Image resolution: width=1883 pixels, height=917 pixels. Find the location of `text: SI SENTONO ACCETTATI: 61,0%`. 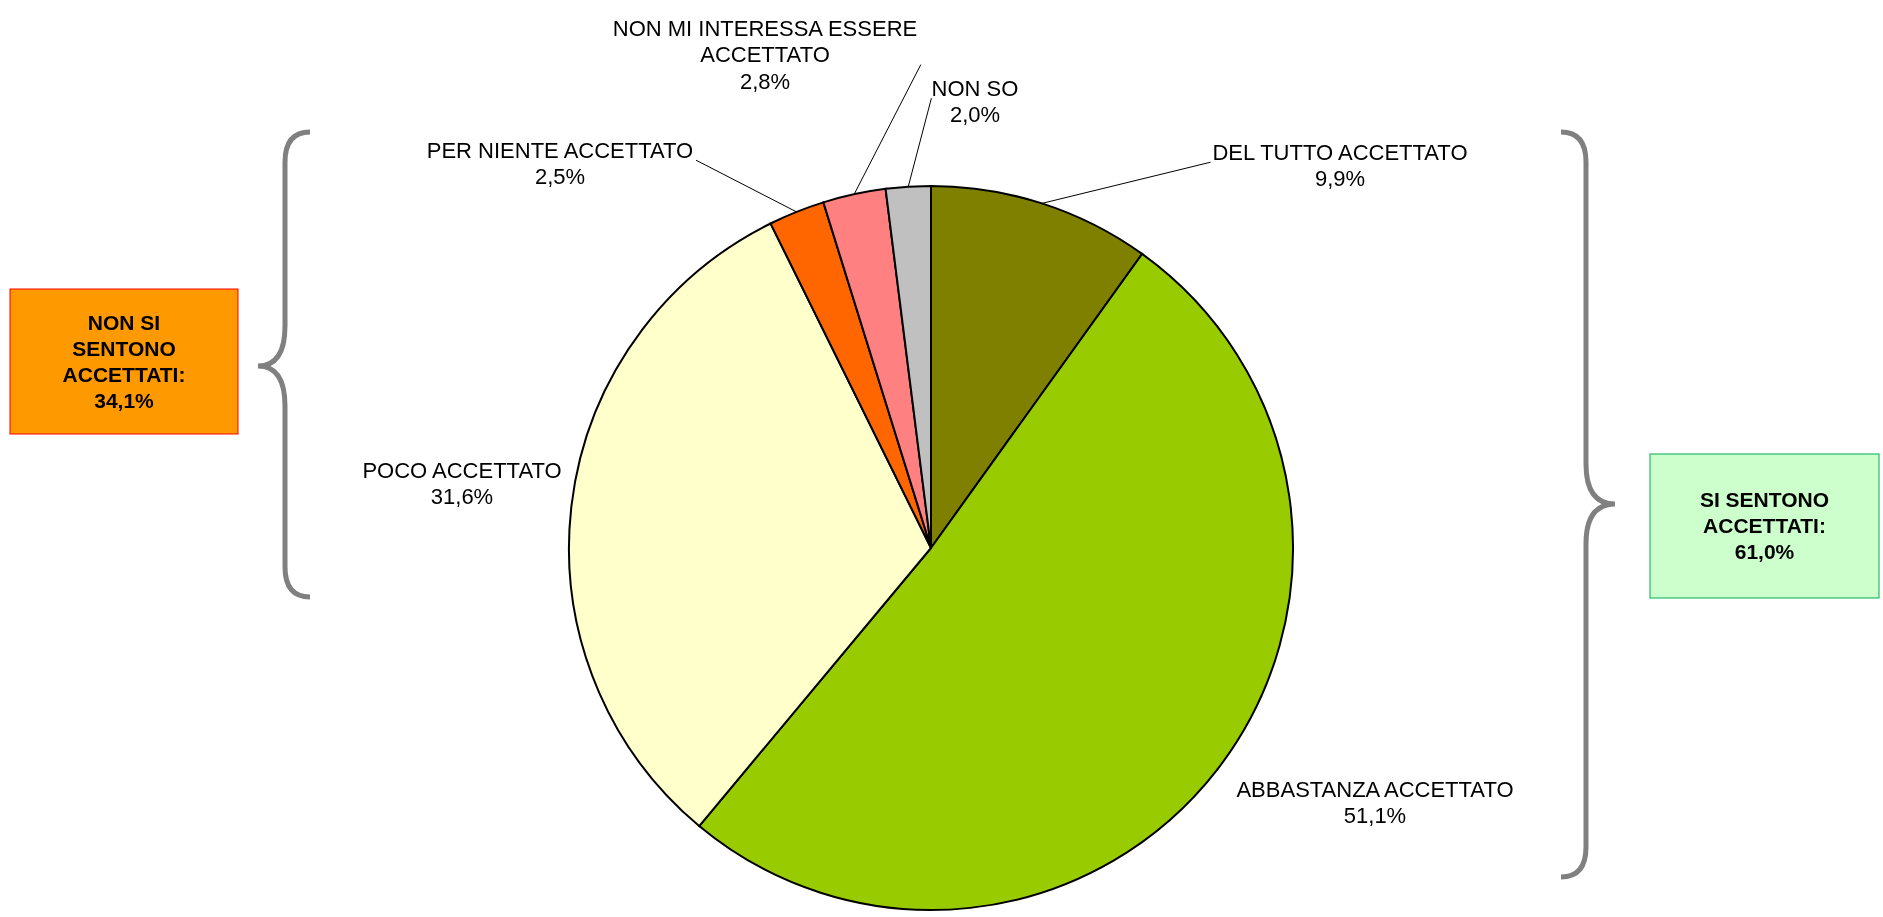

text: SI SENTONO ACCETTATI: 61,0% is located at coordinates (1764, 525).